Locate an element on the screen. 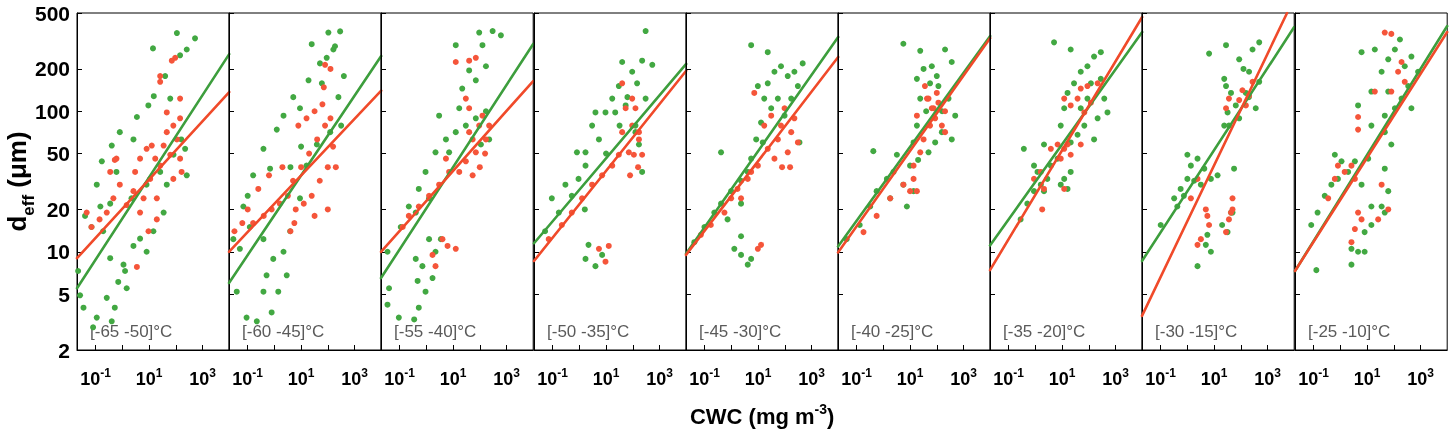 This screenshot has height=447, width=1452. y-tick-label: 20 is located at coordinates (58, 209).